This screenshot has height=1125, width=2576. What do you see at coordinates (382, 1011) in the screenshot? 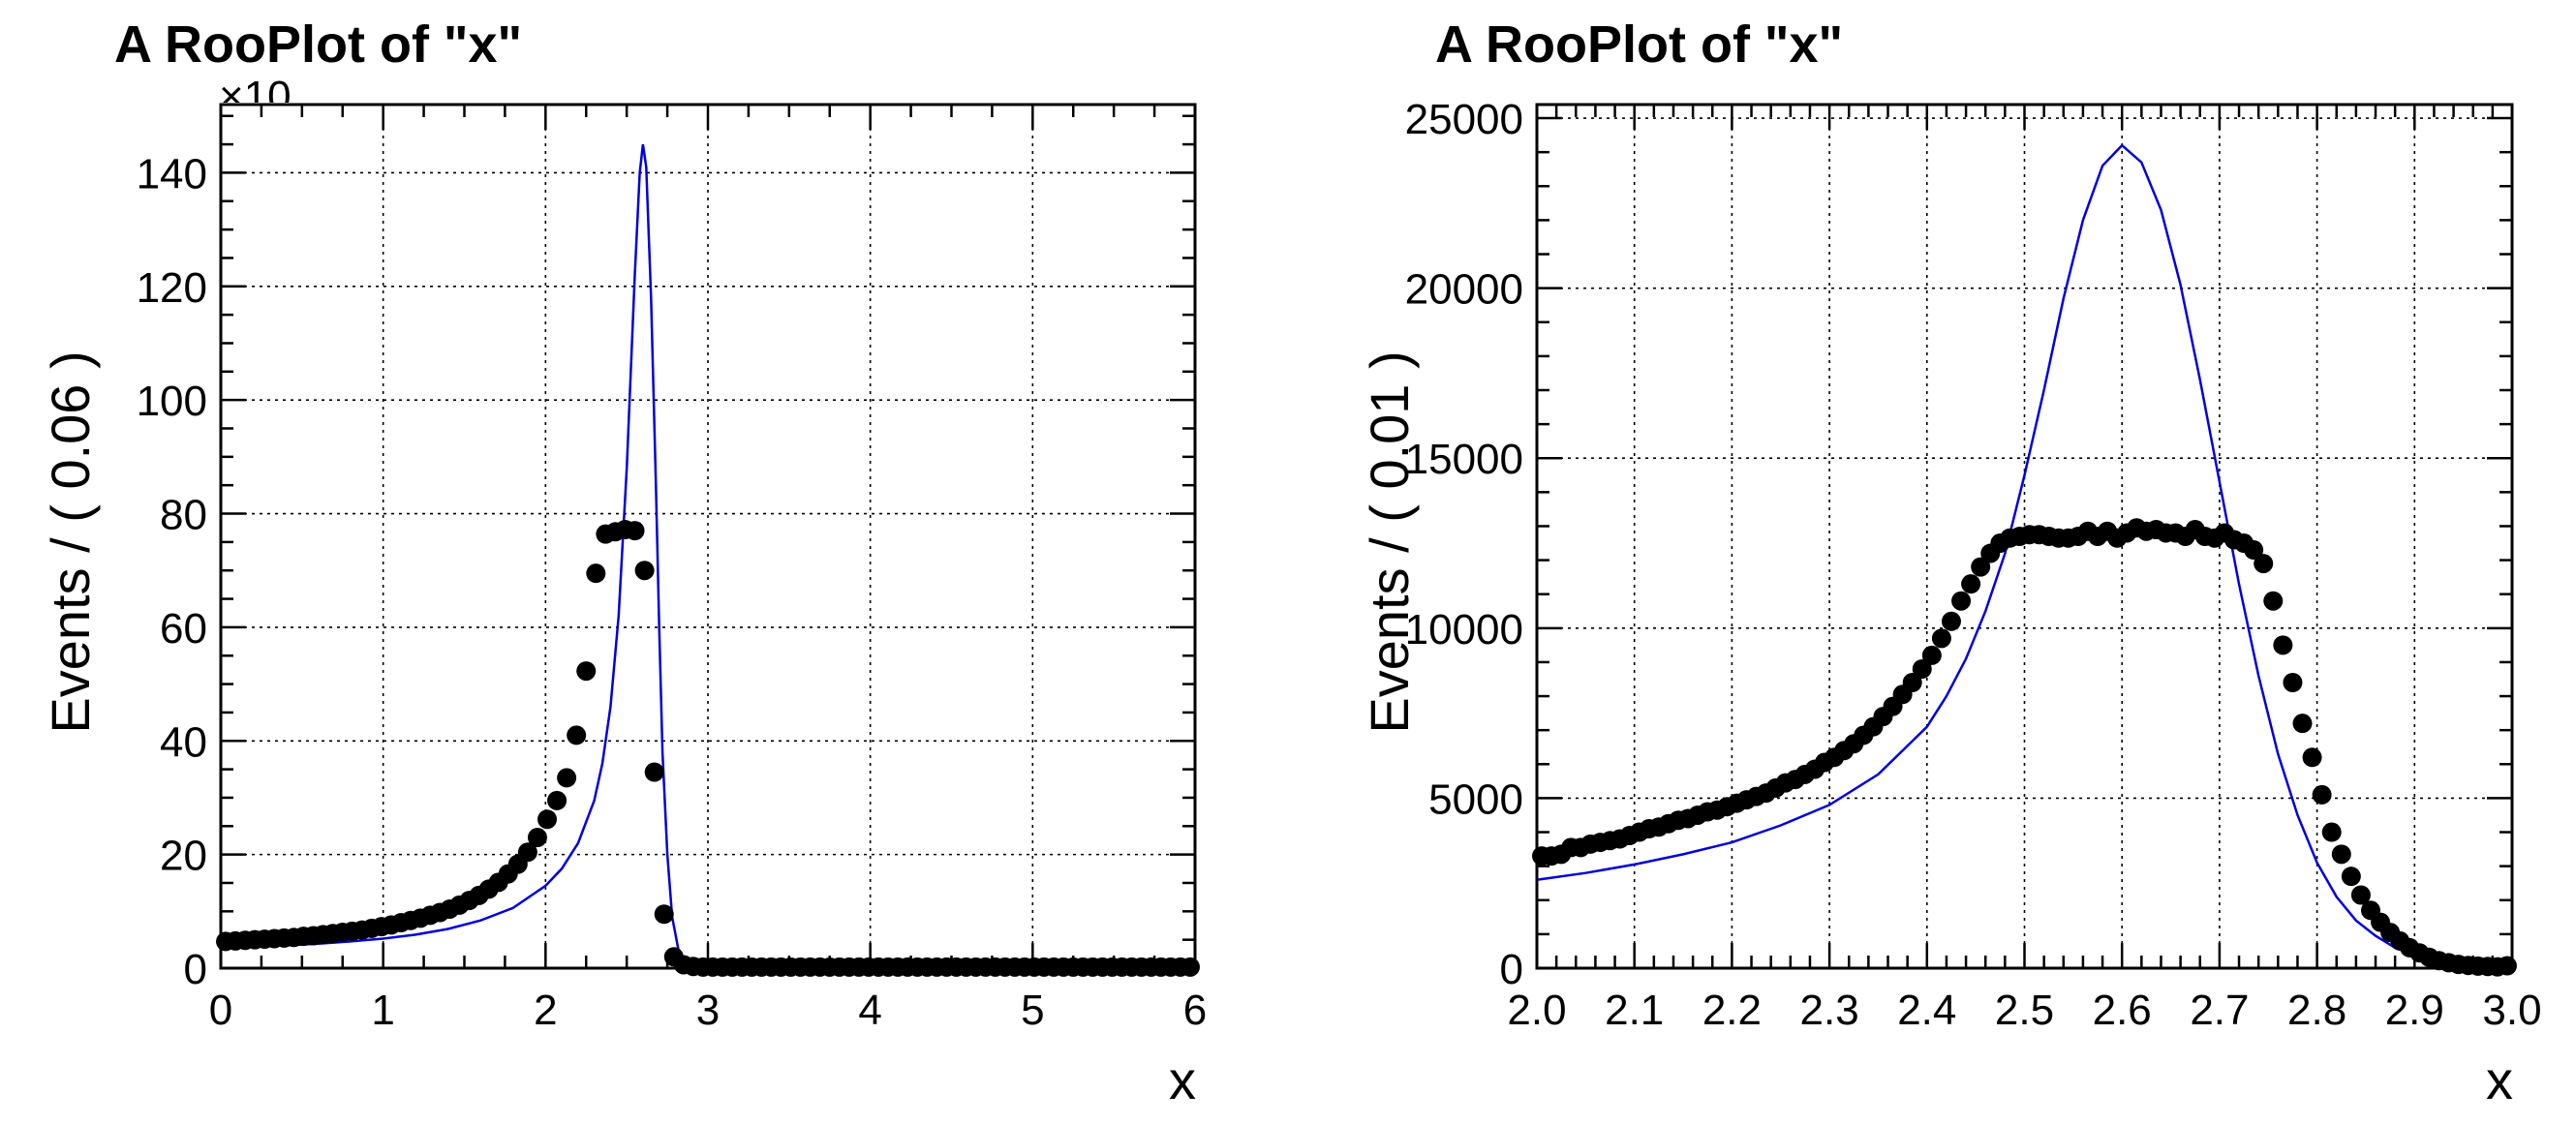
I see `x-tick-label: 1` at bounding box center [382, 1011].